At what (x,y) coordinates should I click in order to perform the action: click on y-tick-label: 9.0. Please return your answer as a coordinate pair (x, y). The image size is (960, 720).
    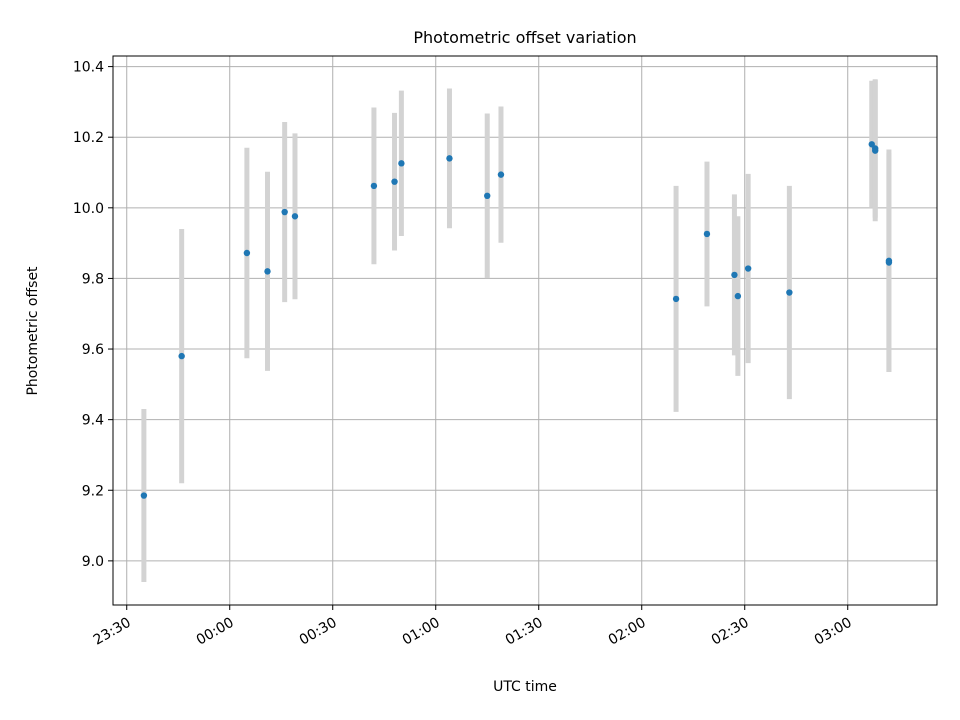
    Looking at the image, I should click on (93, 562).